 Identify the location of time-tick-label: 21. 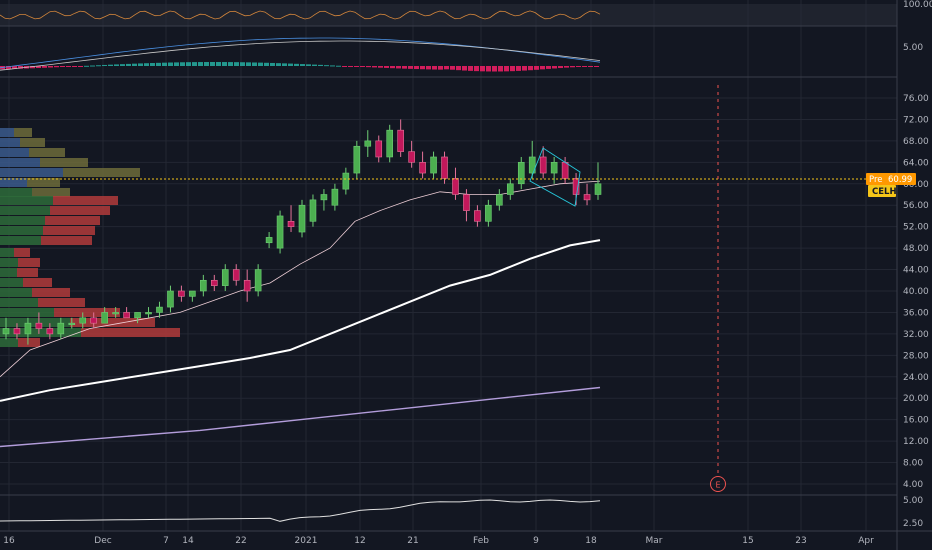
(412, 541).